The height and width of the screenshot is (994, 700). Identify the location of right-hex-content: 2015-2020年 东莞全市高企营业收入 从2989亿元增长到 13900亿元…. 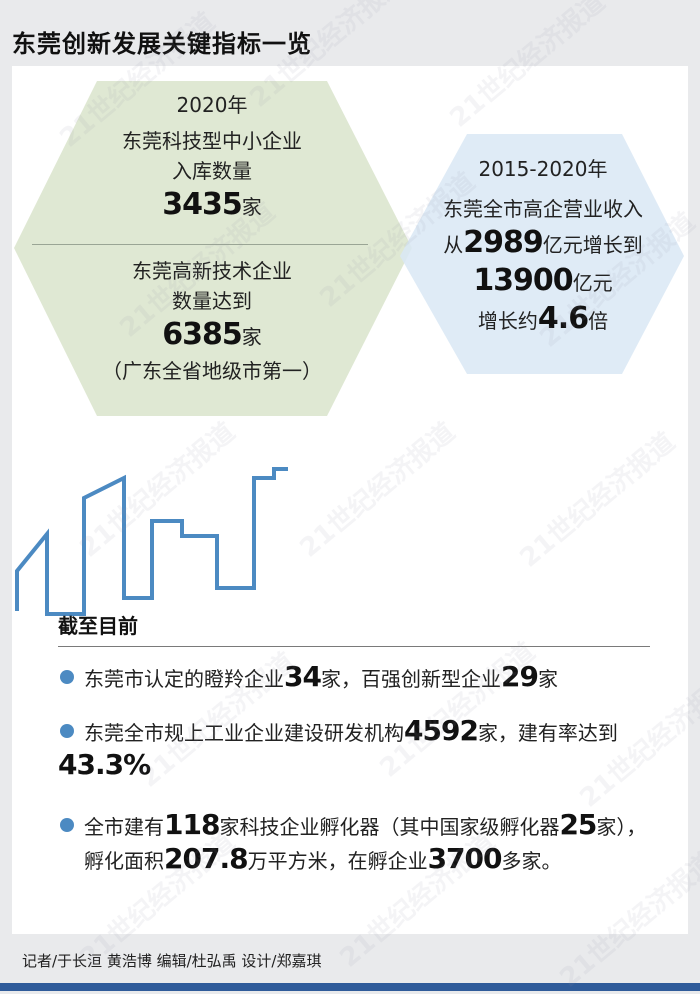
(543, 245).